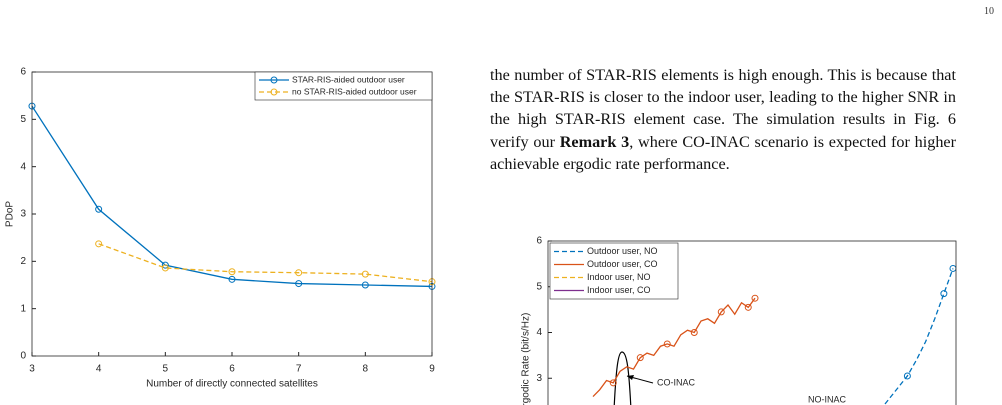 The image size is (1002, 405). Describe the element at coordinates (10, 214) in the screenshot. I see `y-axis-label: PDoP` at that location.